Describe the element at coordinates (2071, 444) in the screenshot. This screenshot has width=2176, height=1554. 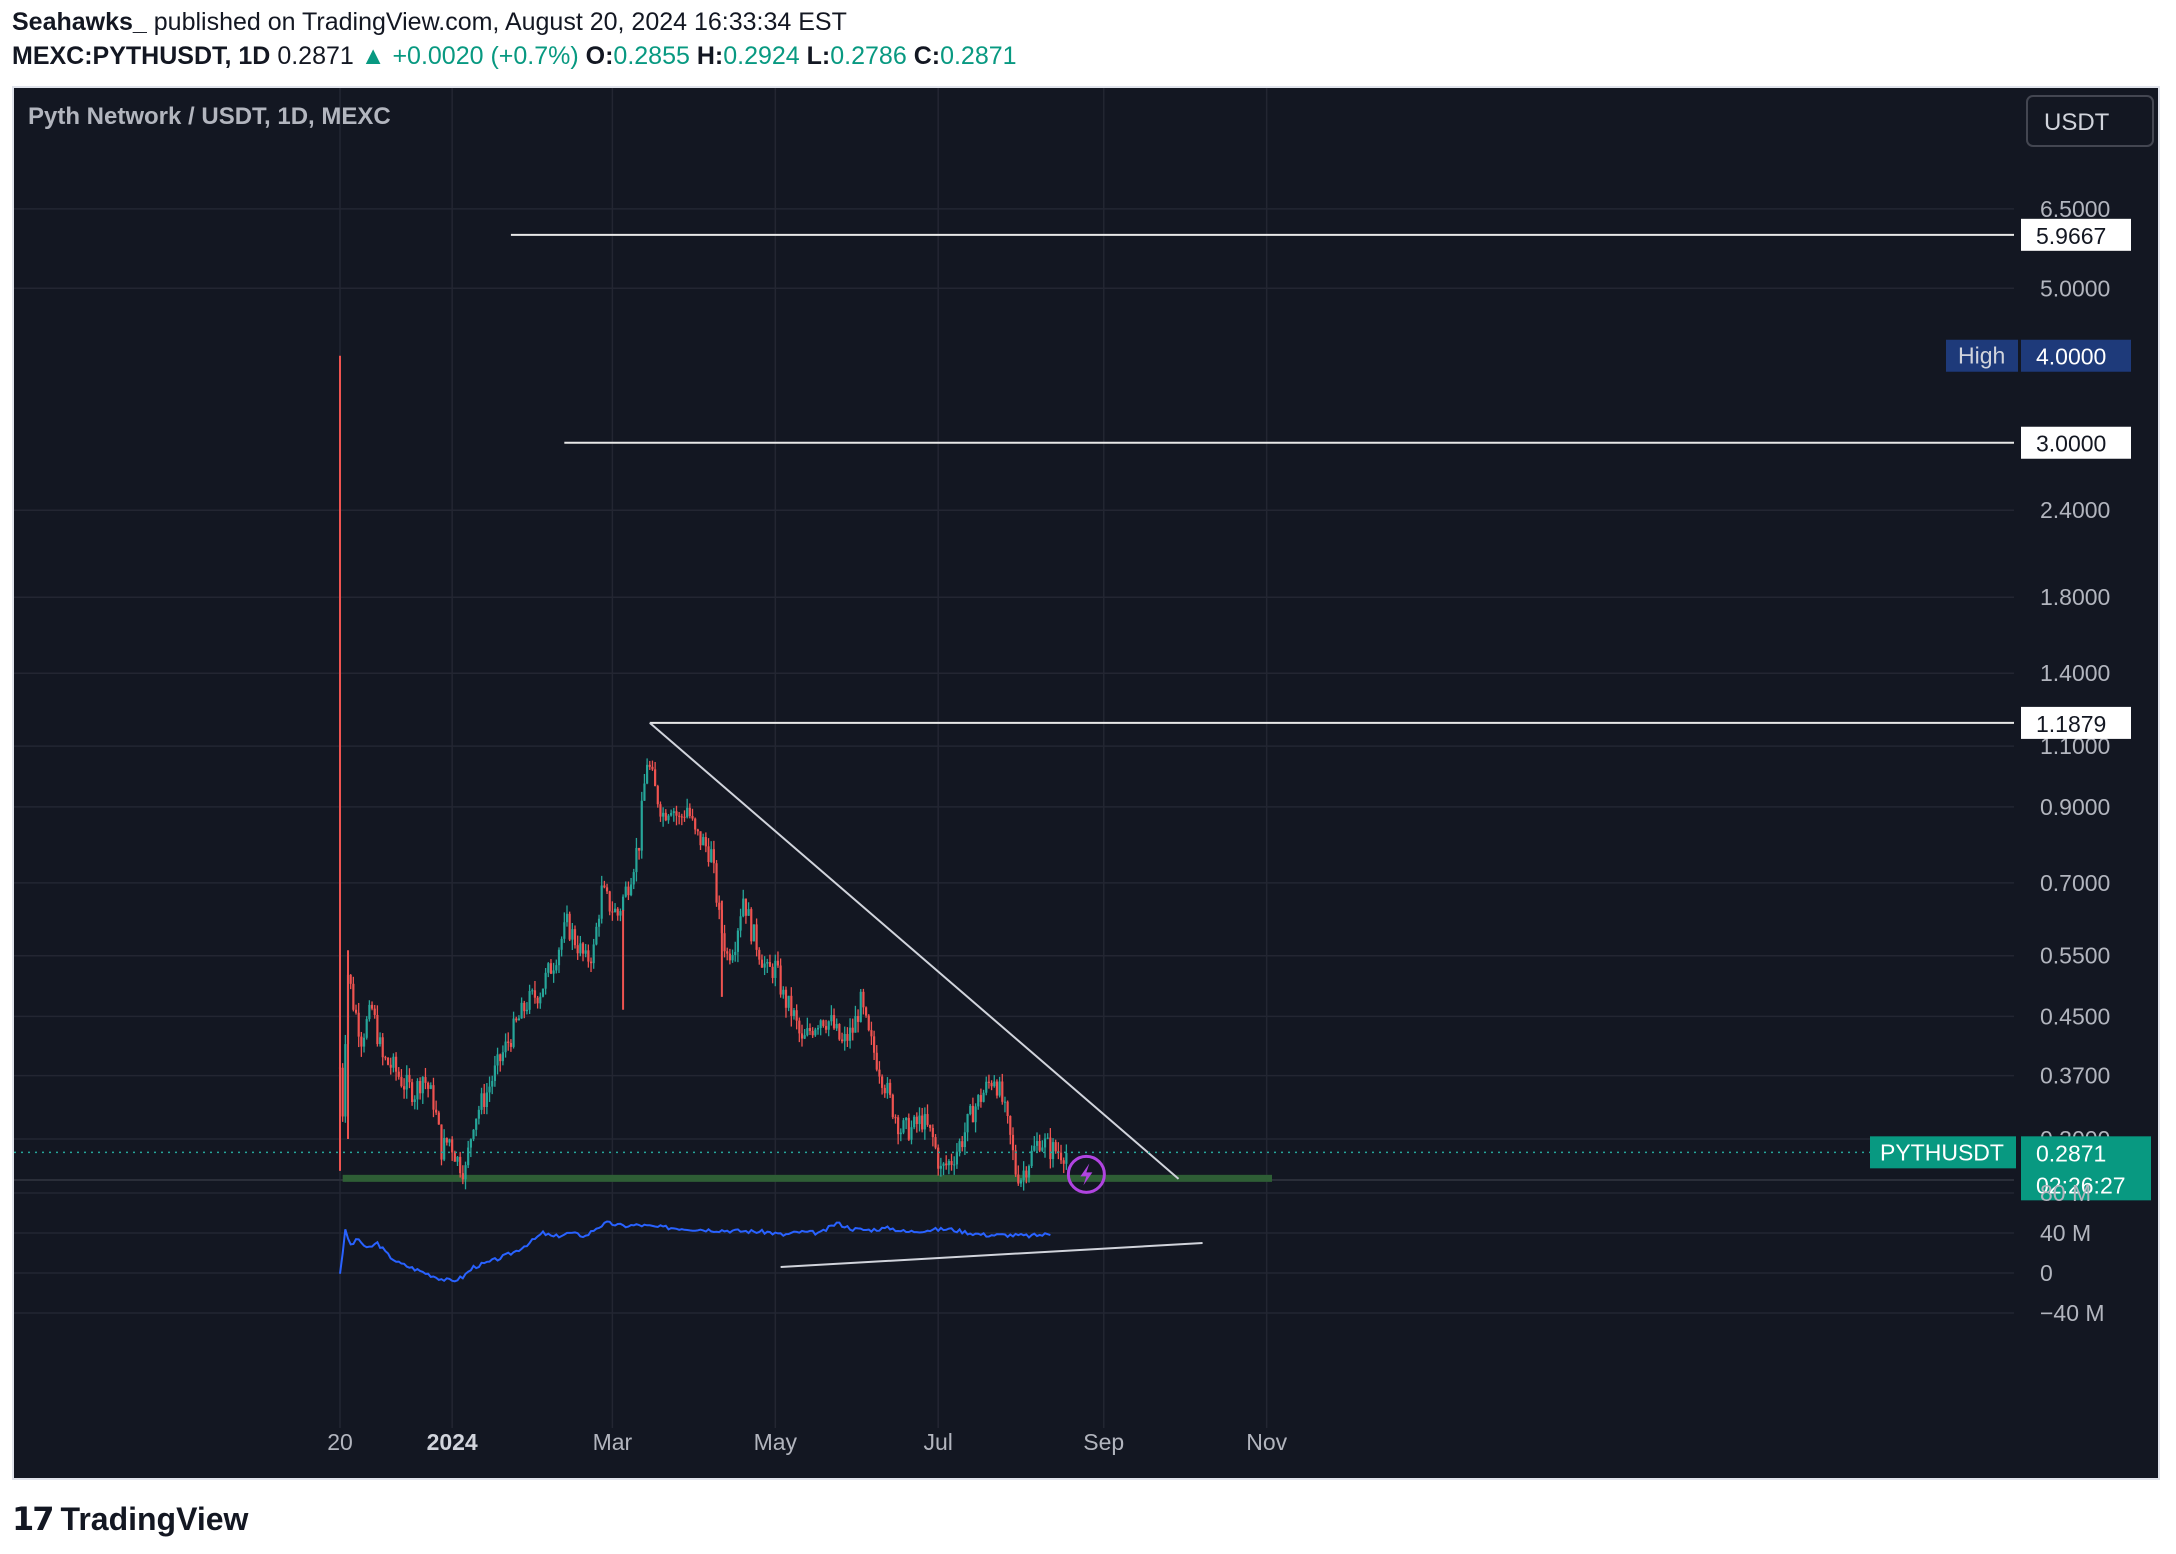
I see `level-tag-label: 3.0000` at that location.